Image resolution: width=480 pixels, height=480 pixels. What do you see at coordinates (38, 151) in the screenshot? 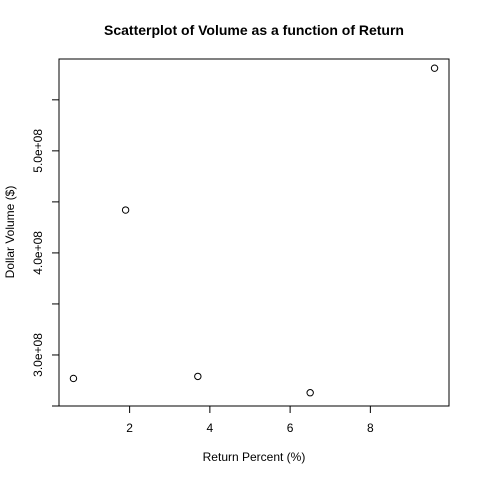
I see `y-tick-label: 5.0e+08` at bounding box center [38, 151].